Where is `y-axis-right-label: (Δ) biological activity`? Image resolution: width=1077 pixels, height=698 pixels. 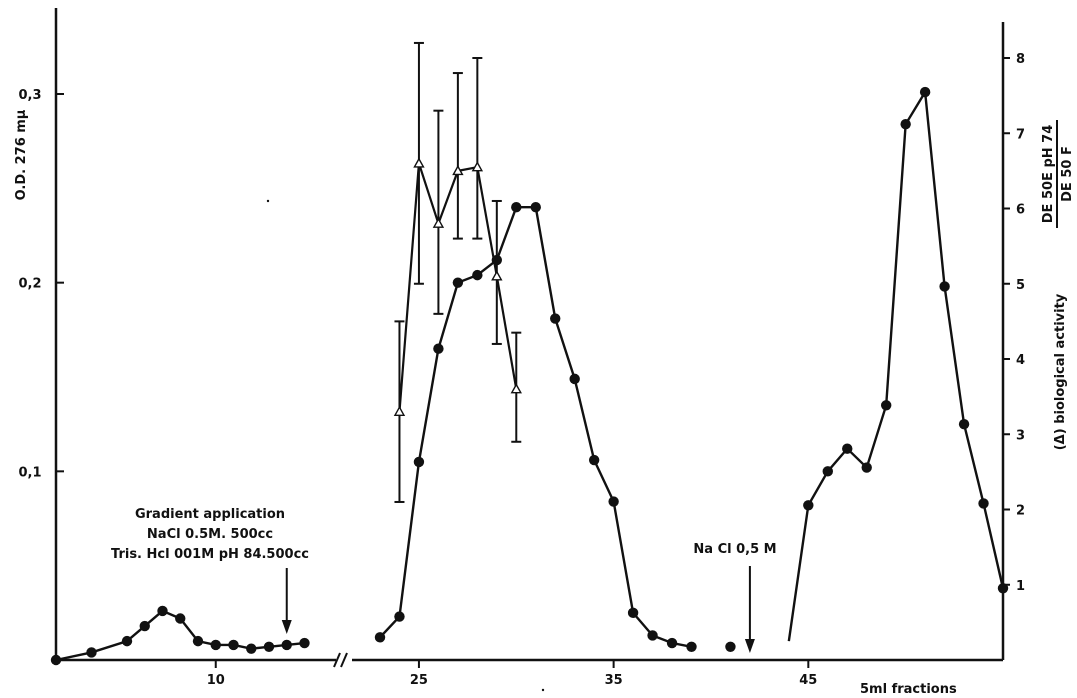 y-axis-right-label: (Δ) biological activity is located at coordinates (1060, 371).